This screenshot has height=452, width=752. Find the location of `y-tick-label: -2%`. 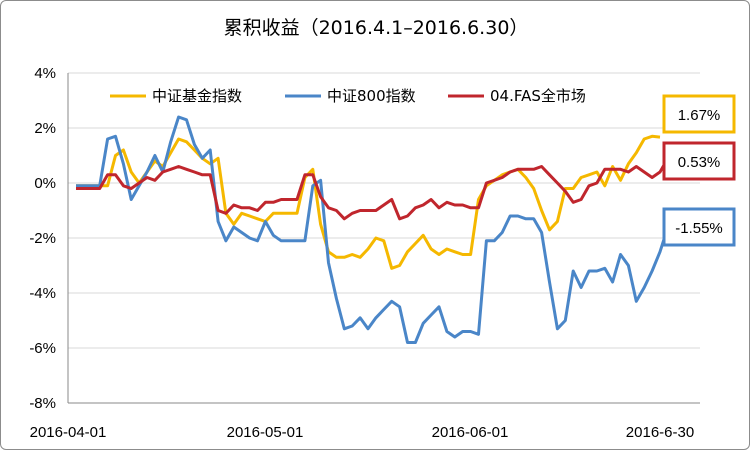

y-tick-label: -2% is located at coordinates (42, 238).